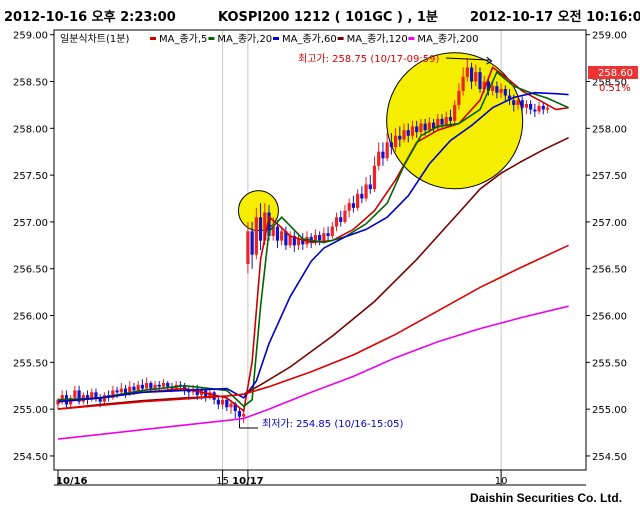 Image resolution: width=640 pixels, height=512 pixels. What do you see at coordinates (248, 481) in the screenshot?
I see `x-tick-label: 10/17` at bounding box center [248, 481].